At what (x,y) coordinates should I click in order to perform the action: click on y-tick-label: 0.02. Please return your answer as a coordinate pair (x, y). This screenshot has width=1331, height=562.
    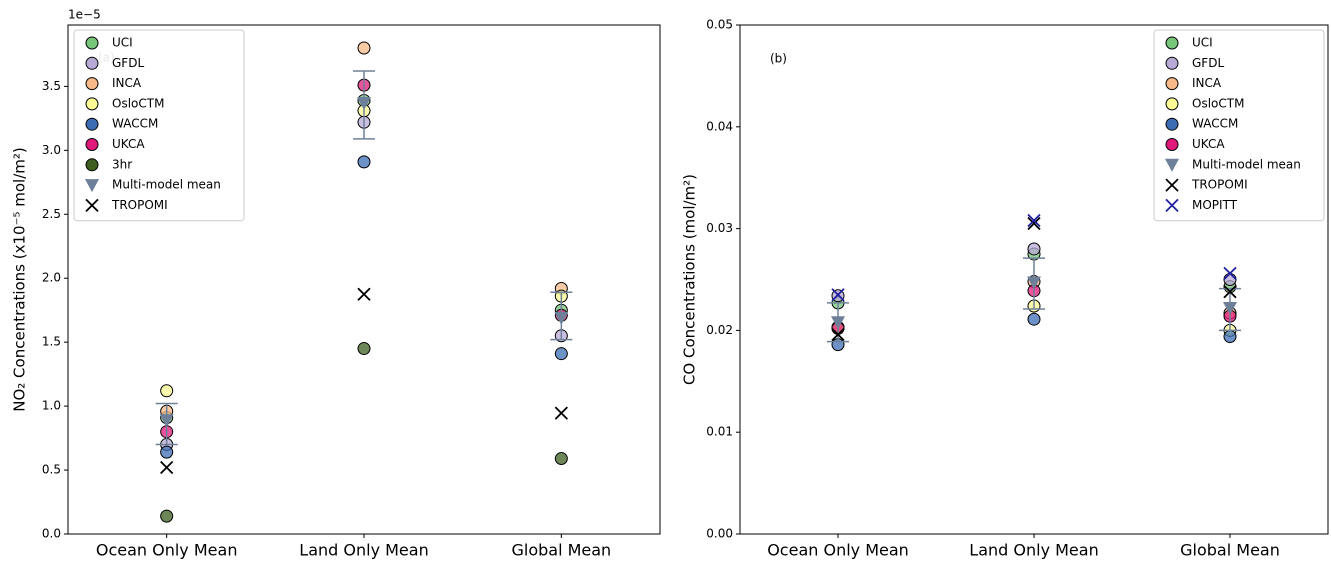
    Looking at the image, I should click on (719, 330).